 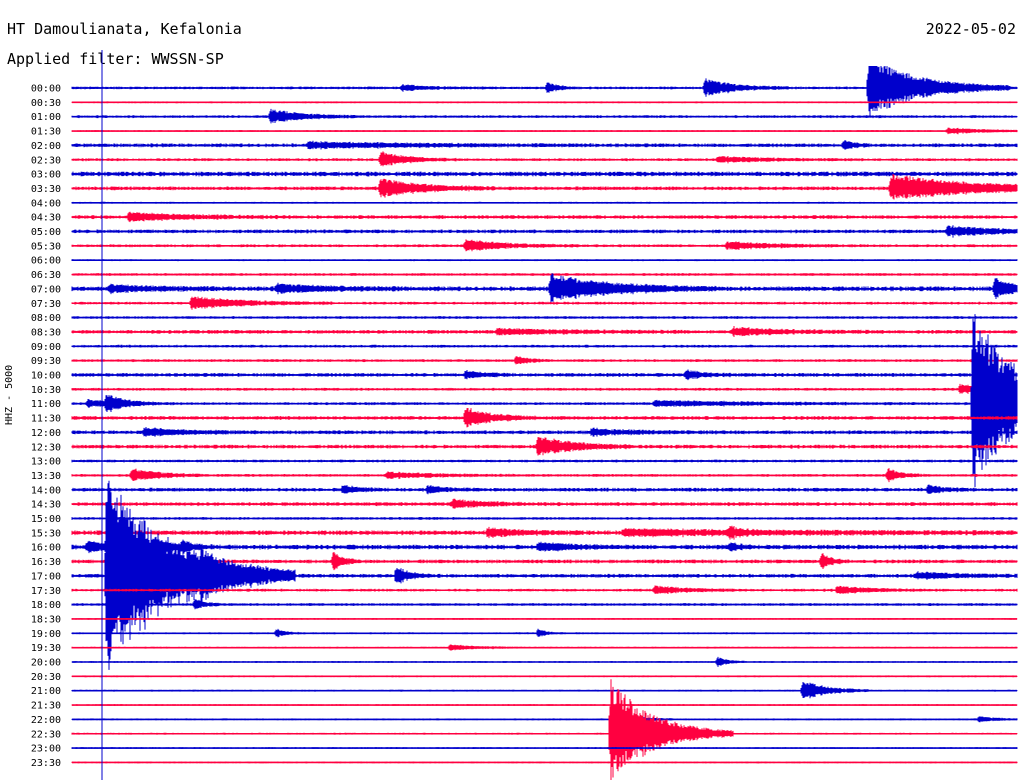 What do you see at coordinates (46, 332) in the screenshot?
I see `row-time-label: 08:30` at bounding box center [46, 332].